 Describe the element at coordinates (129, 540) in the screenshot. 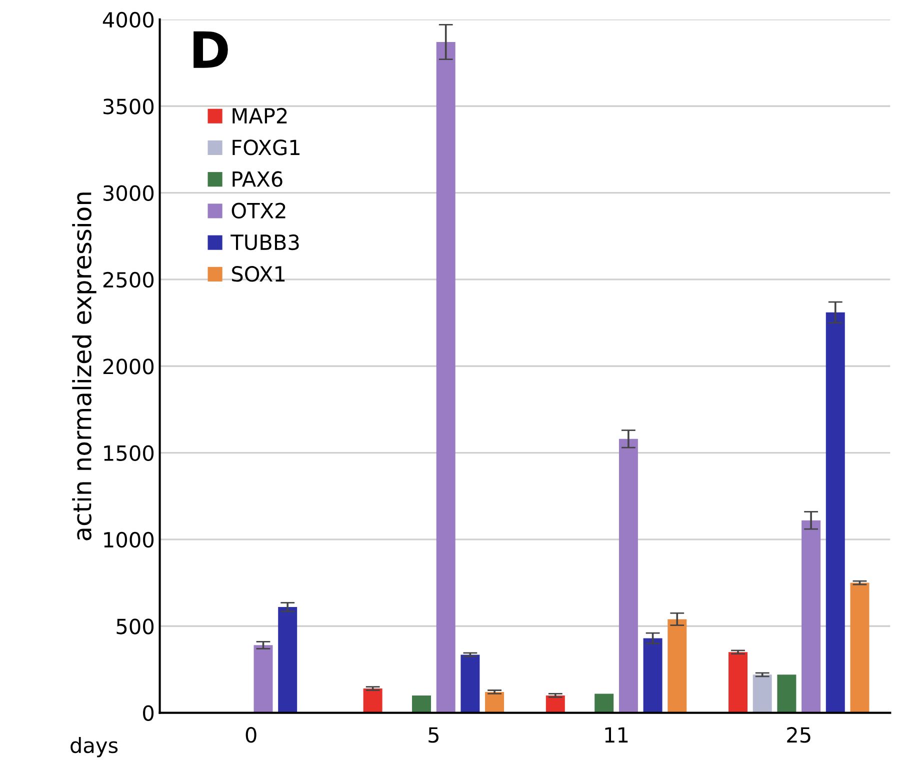

I see `y-tick-label: 1000` at that location.